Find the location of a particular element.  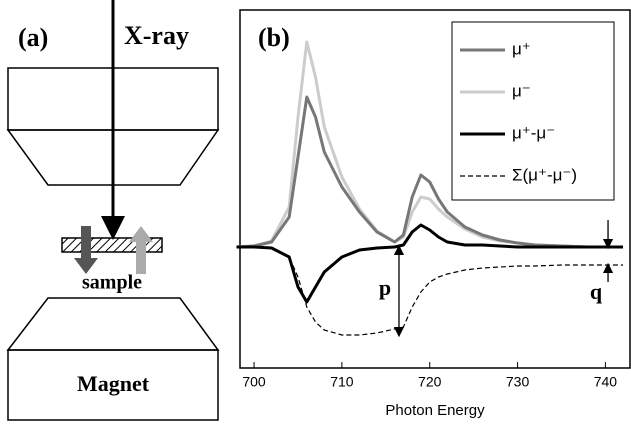

x-tick-label: 740 is located at coordinates (606, 382).